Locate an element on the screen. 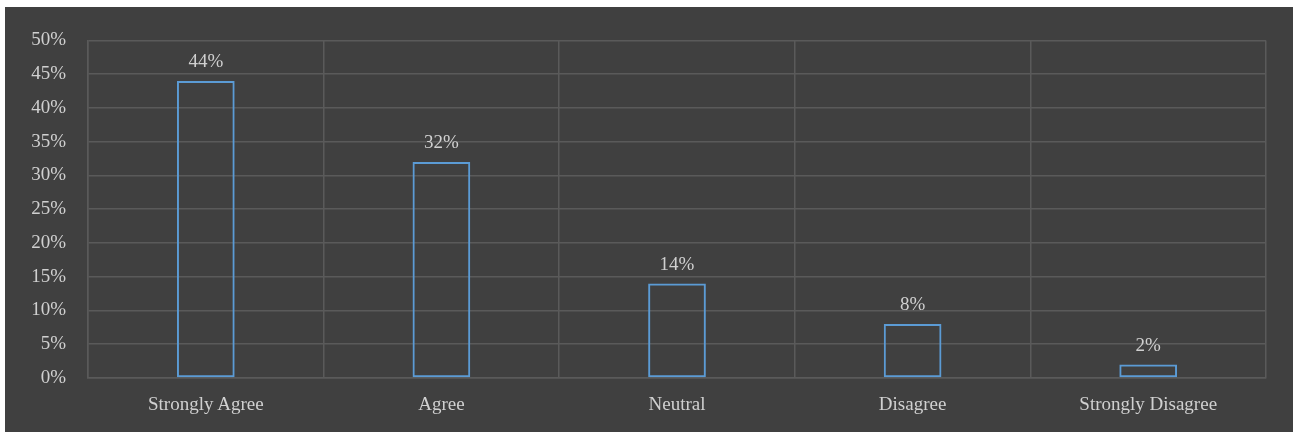 This screenshot has width=1293, height=432. x-tick-label: Strongly Disagree is located at coordinates (1148, 404).